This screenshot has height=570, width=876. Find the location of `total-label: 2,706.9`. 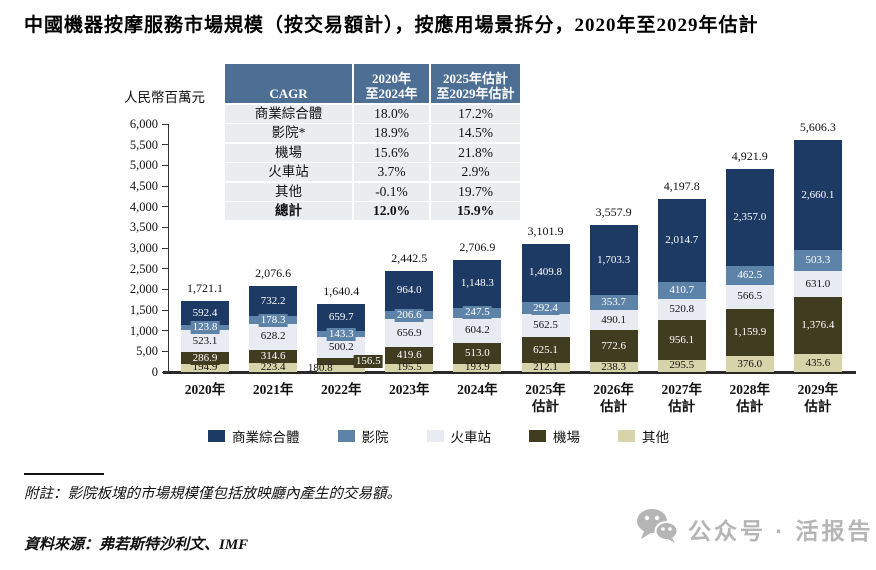

total-label: 2,706.9 is located at coordinates (477, 247).